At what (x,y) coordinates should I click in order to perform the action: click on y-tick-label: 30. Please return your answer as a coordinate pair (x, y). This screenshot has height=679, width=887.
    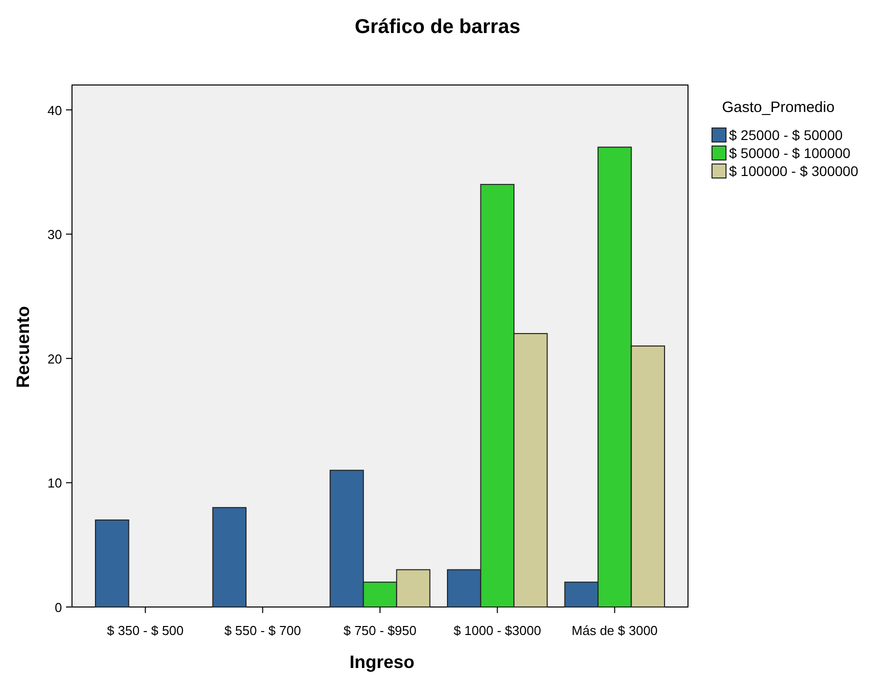
    Looking at the image, I should click on (55, 234).